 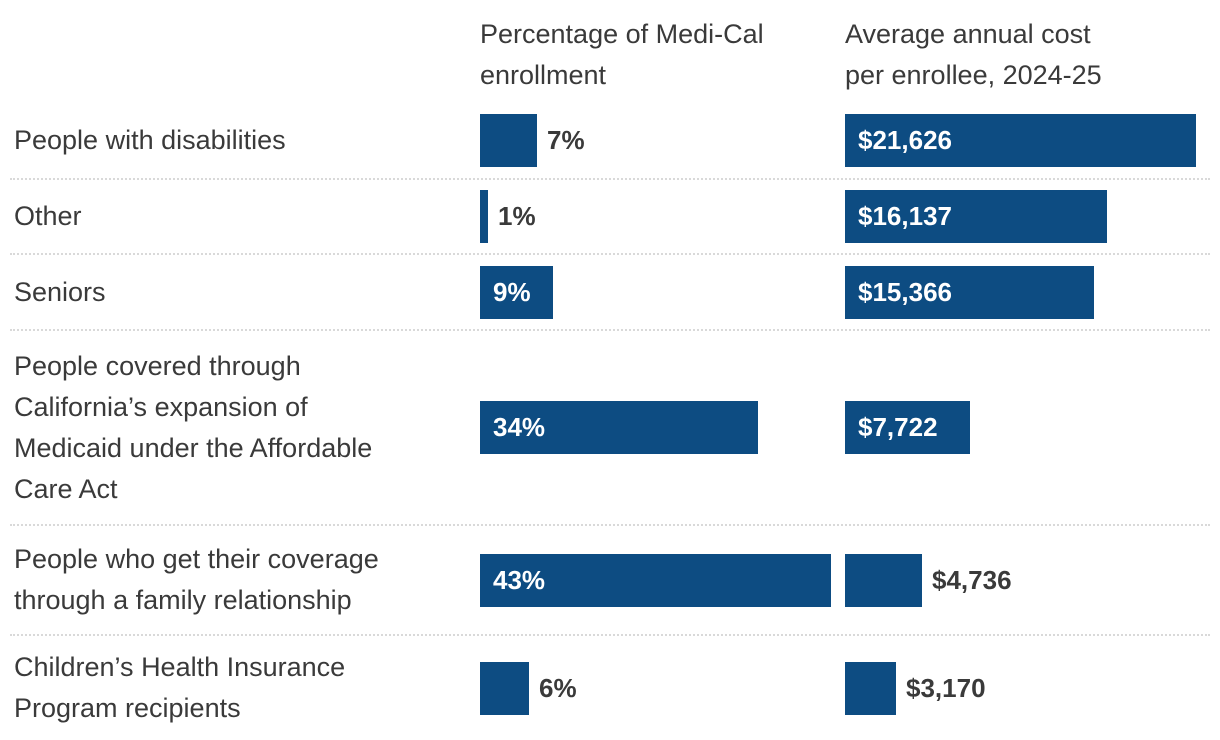 What do you see at coordinates (245, 7) in the screenshot?
I see `header-spacer` at bounding box center [245, 7].